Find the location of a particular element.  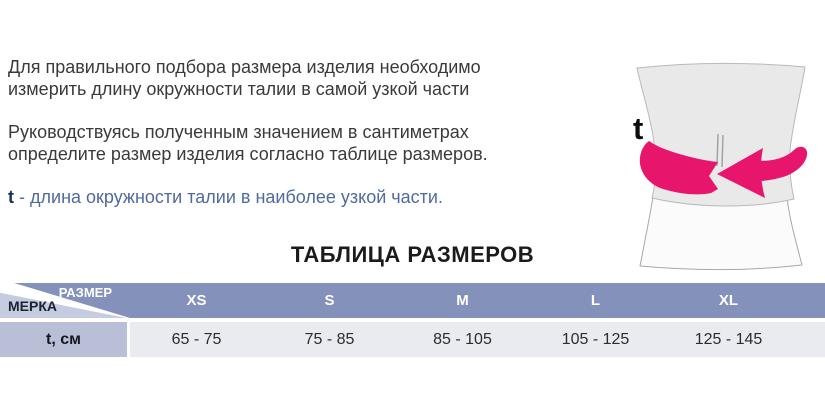

value-m: 85 - 105 is located at coordinates (462, 339).